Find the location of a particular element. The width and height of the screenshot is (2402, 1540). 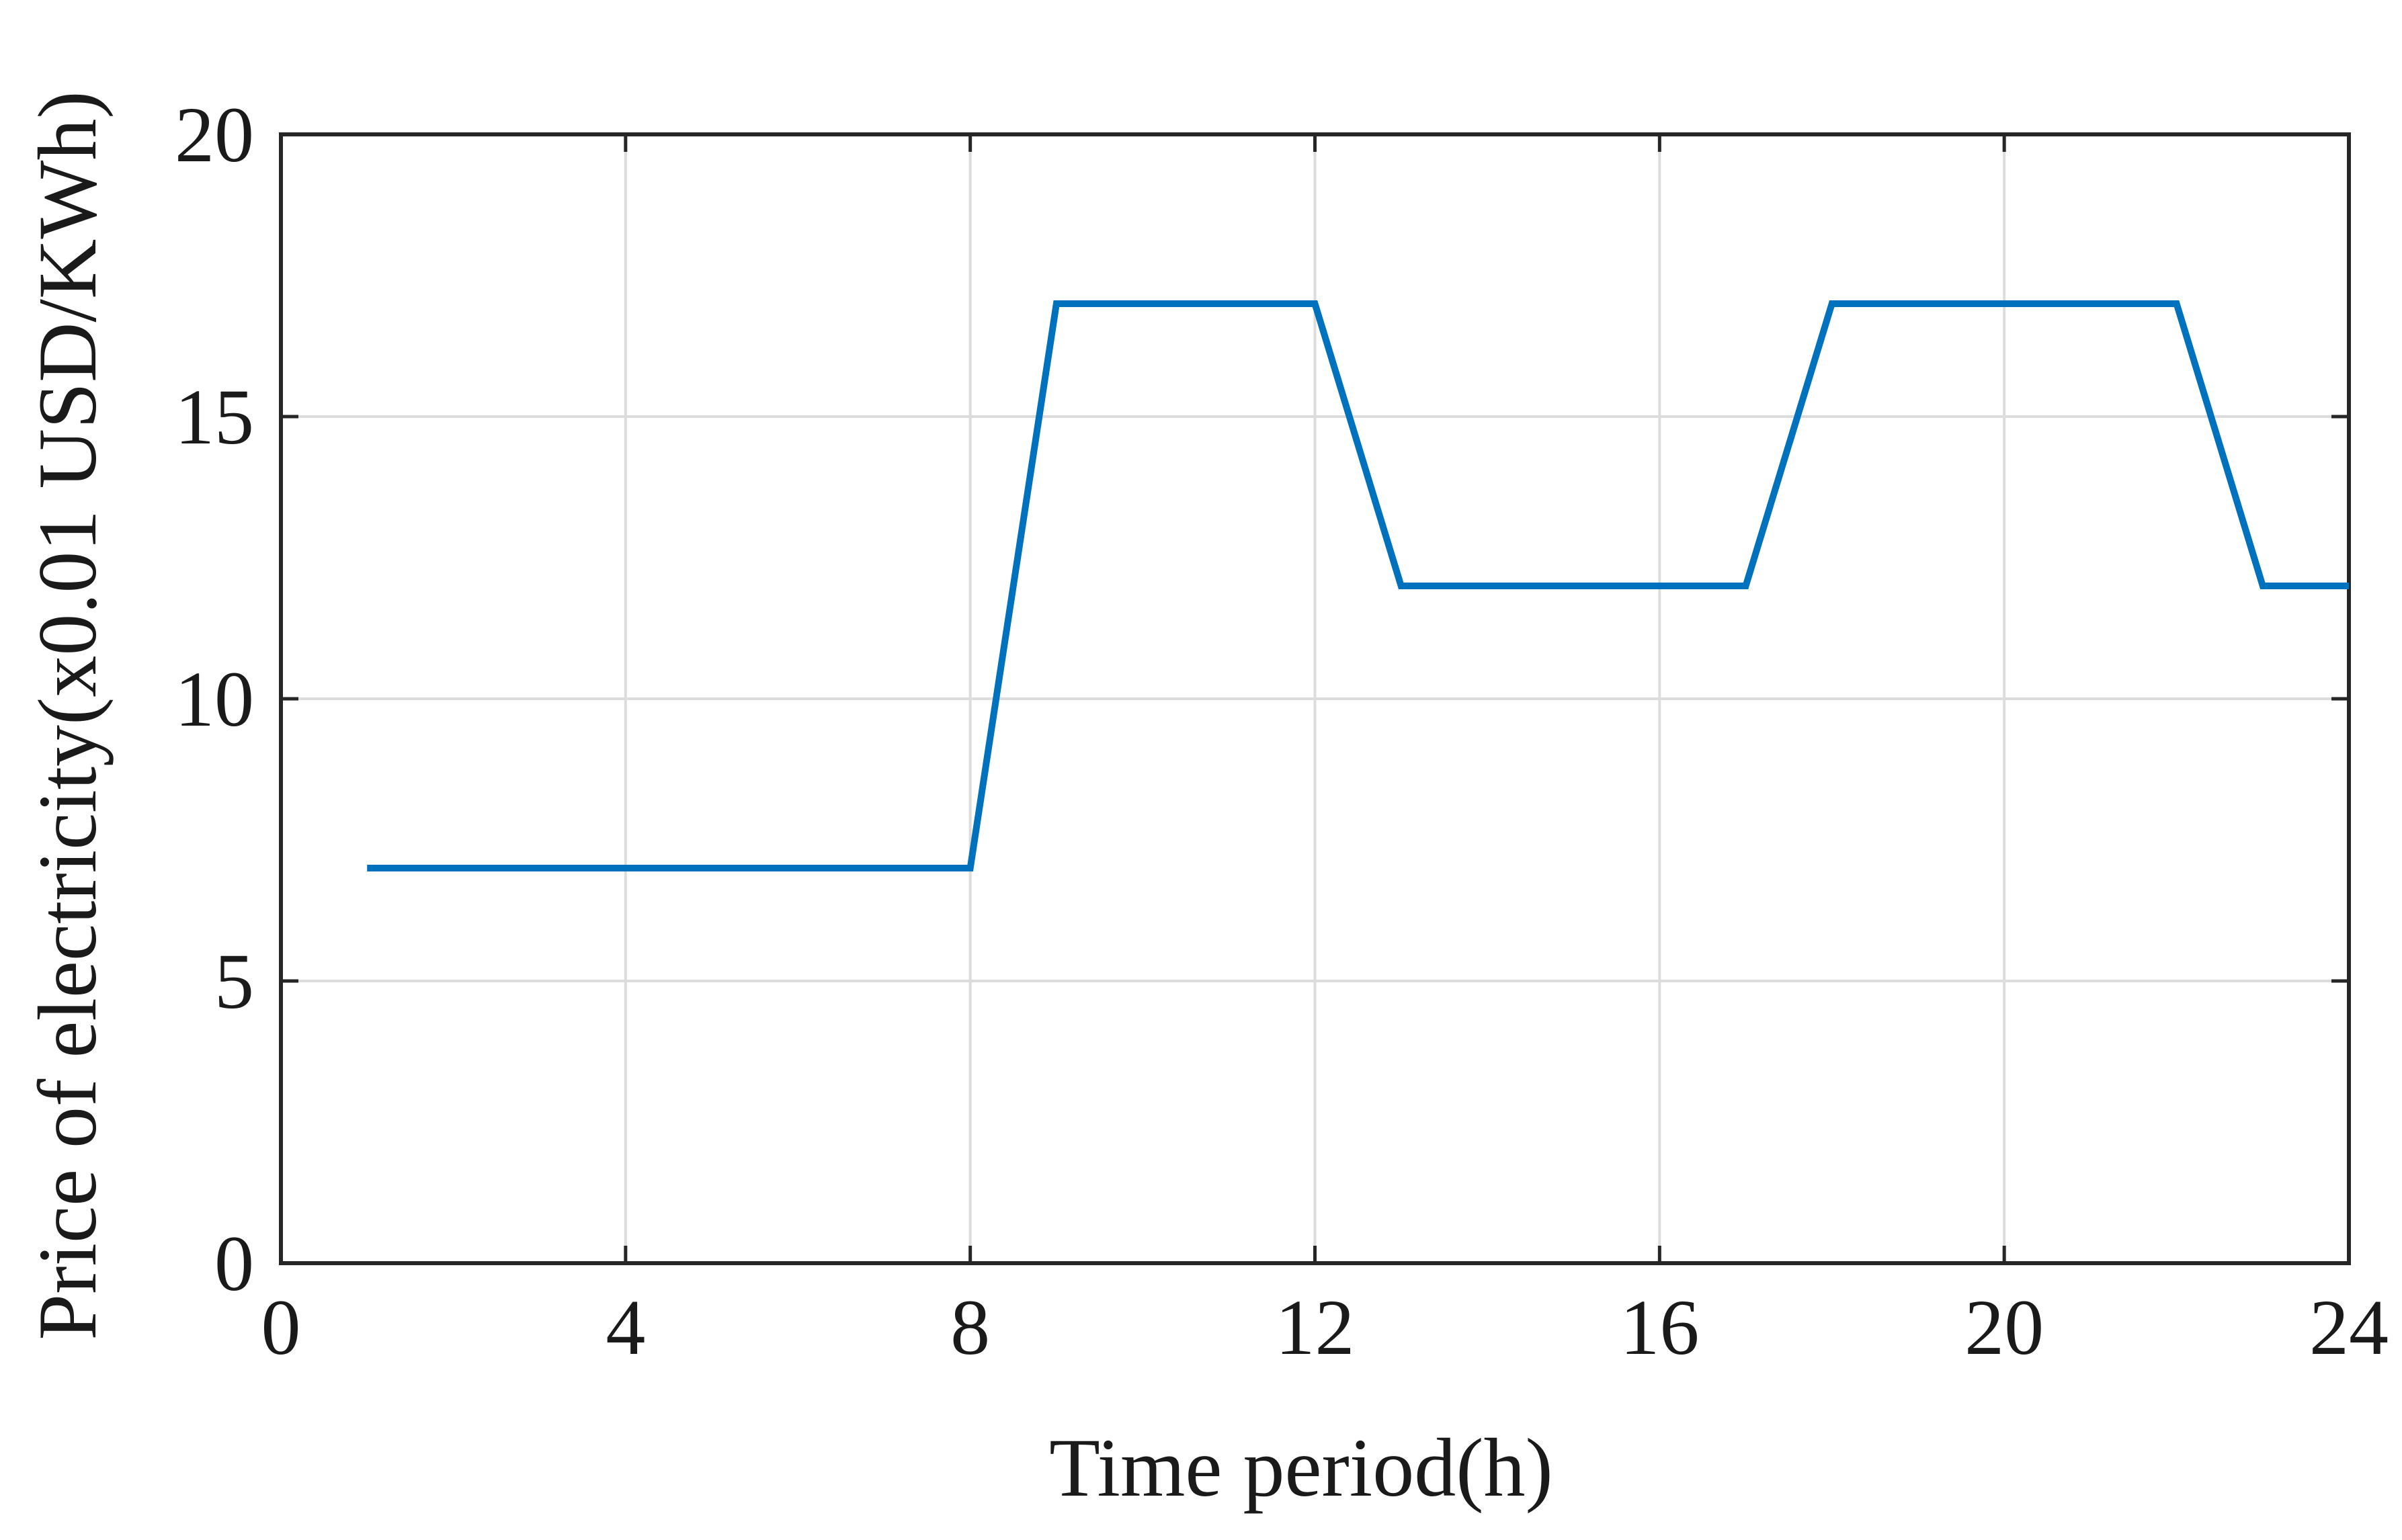

x-tick-label-4: 4 is located at coordinates (625, 1327).